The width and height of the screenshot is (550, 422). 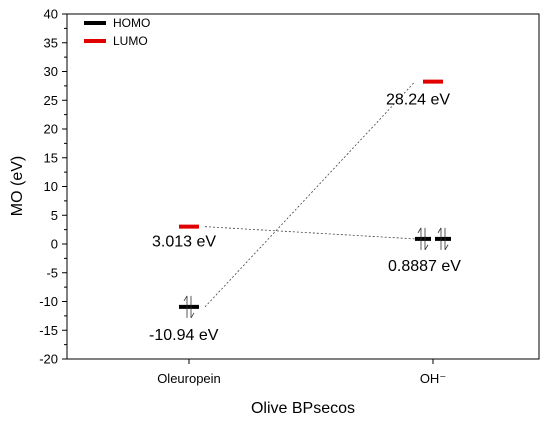 I want to click on y-tick-label: 15, so click(x=51, y=157).